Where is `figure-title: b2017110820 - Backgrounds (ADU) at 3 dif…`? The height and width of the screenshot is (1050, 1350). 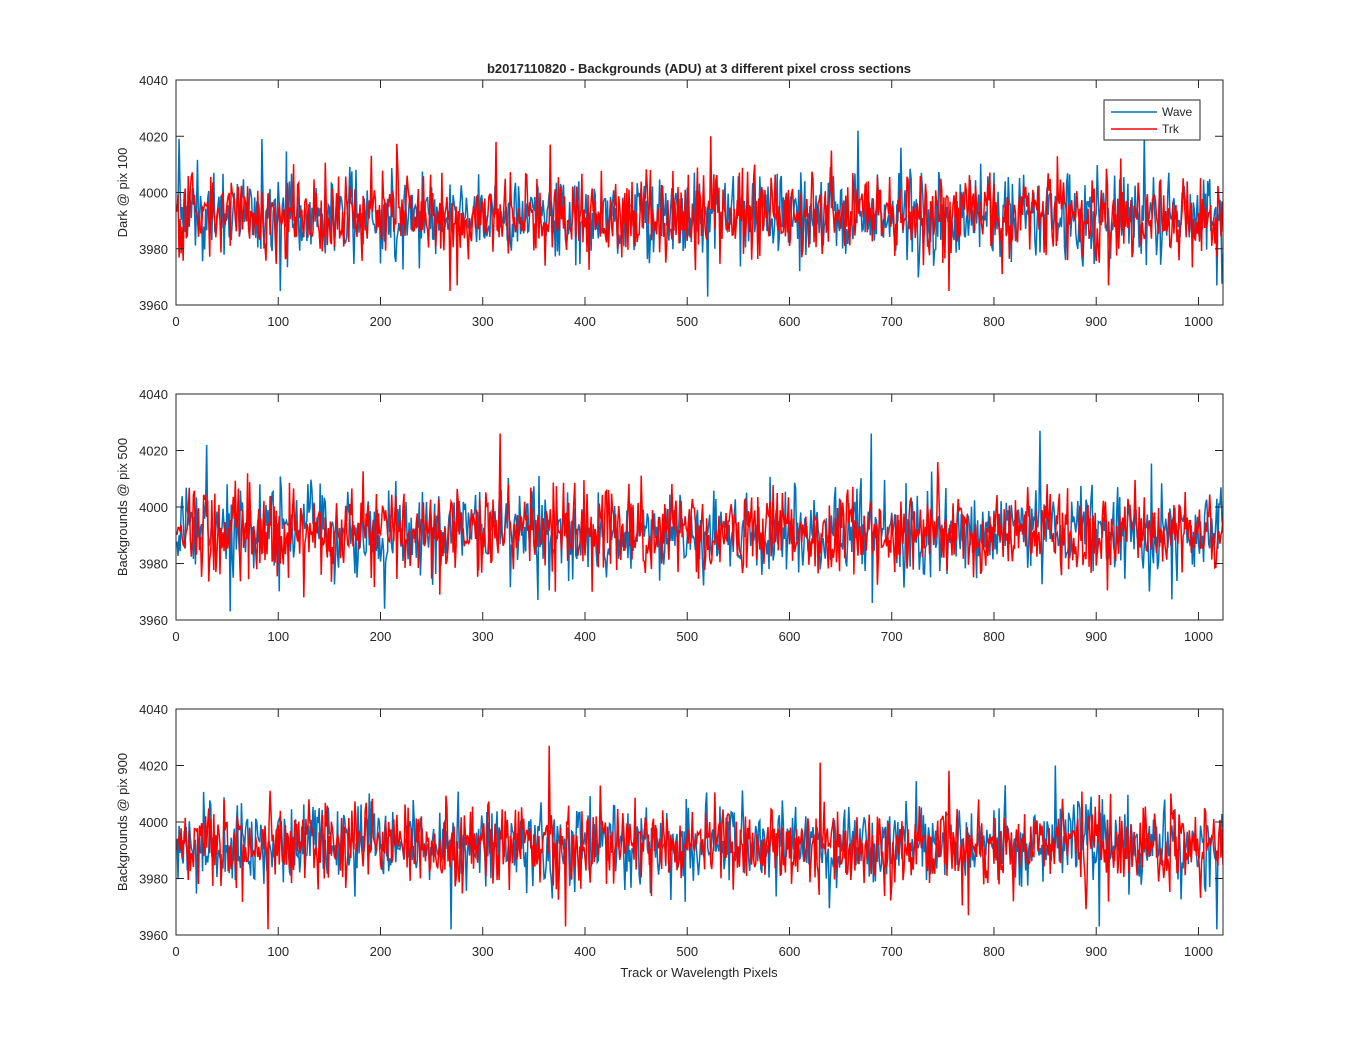
figure-title: b2017110820 - Backgrounds (ADU) at 3 dif… is located at coordinates (699, 68).